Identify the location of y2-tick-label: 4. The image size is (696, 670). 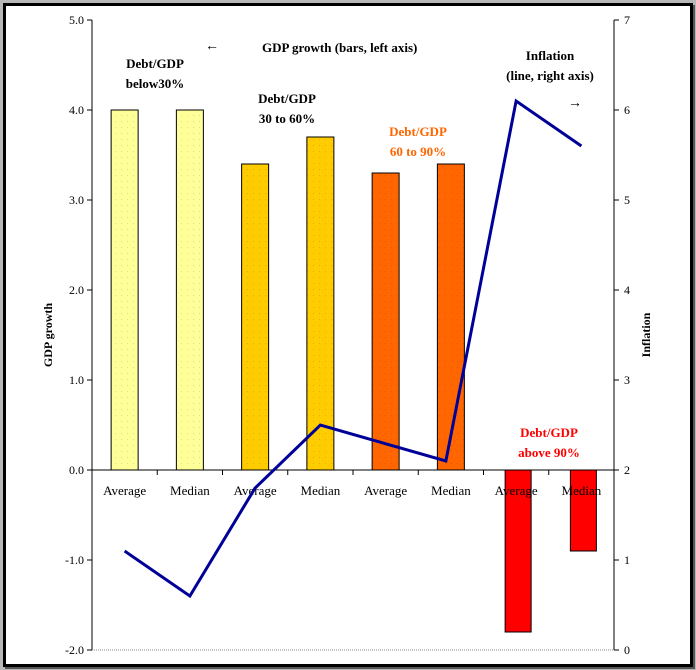
(627, 290).